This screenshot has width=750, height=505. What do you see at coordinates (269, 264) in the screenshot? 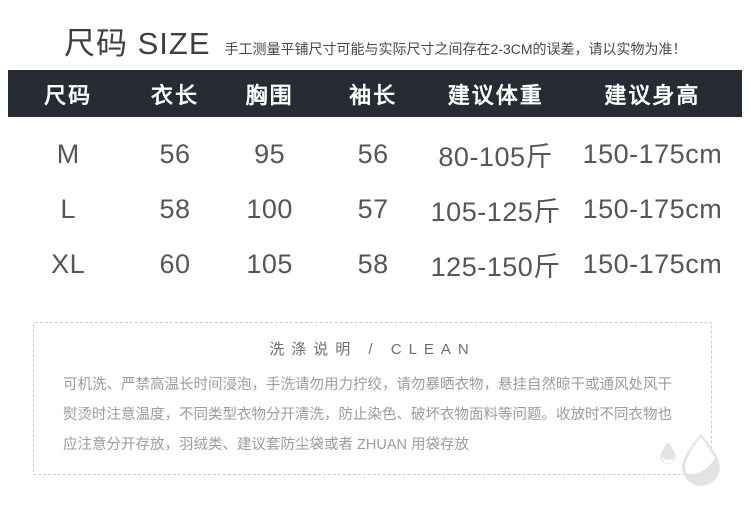
I see `bust-value: 105` at bounding box center [269, 264].